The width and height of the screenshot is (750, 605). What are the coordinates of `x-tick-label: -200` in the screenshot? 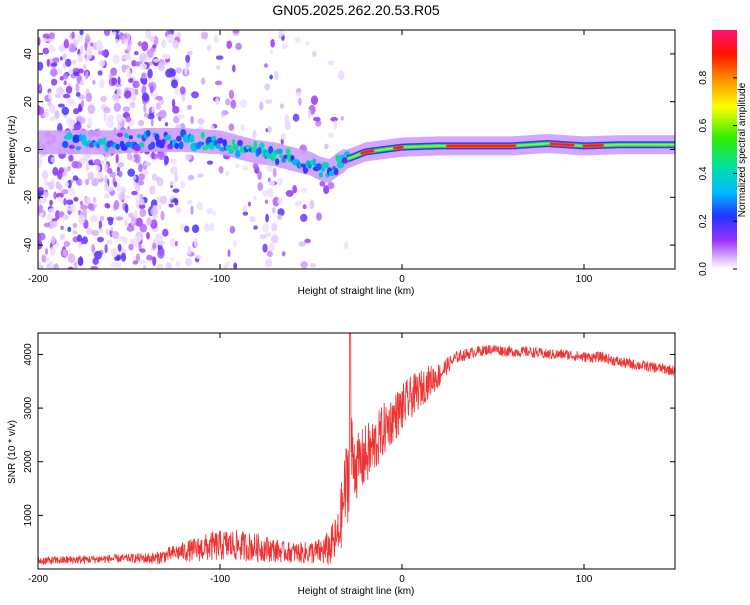 It's located at (38, 579).